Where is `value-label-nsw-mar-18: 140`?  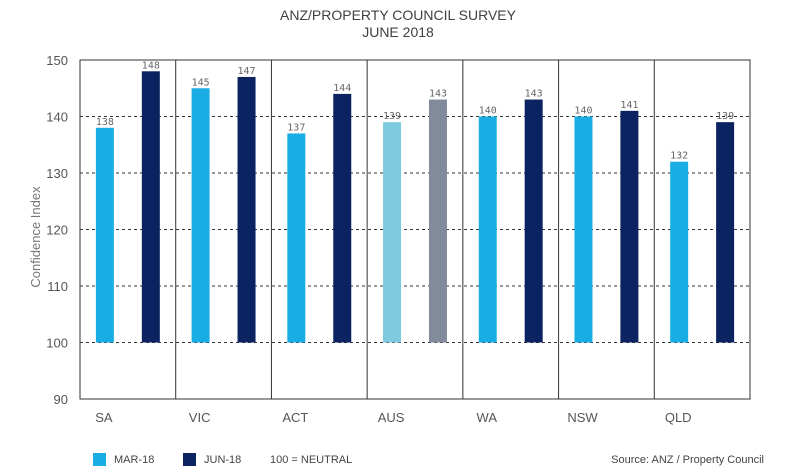 value-label-nsw-mar-18: 140 is located at coordinates (583, 111).